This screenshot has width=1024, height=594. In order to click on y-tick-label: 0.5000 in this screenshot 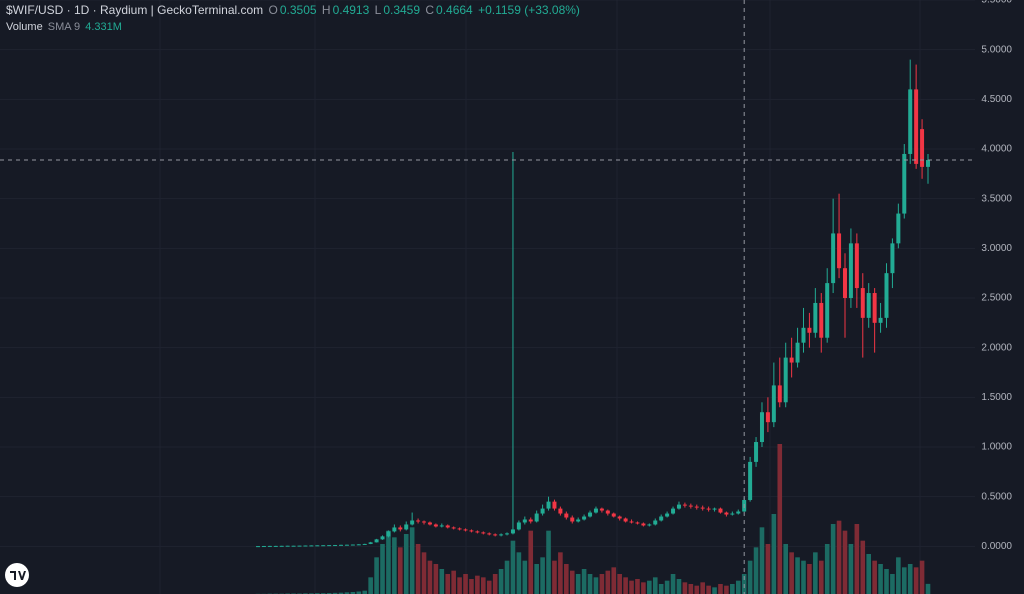, I will do `click(996, 496)`.